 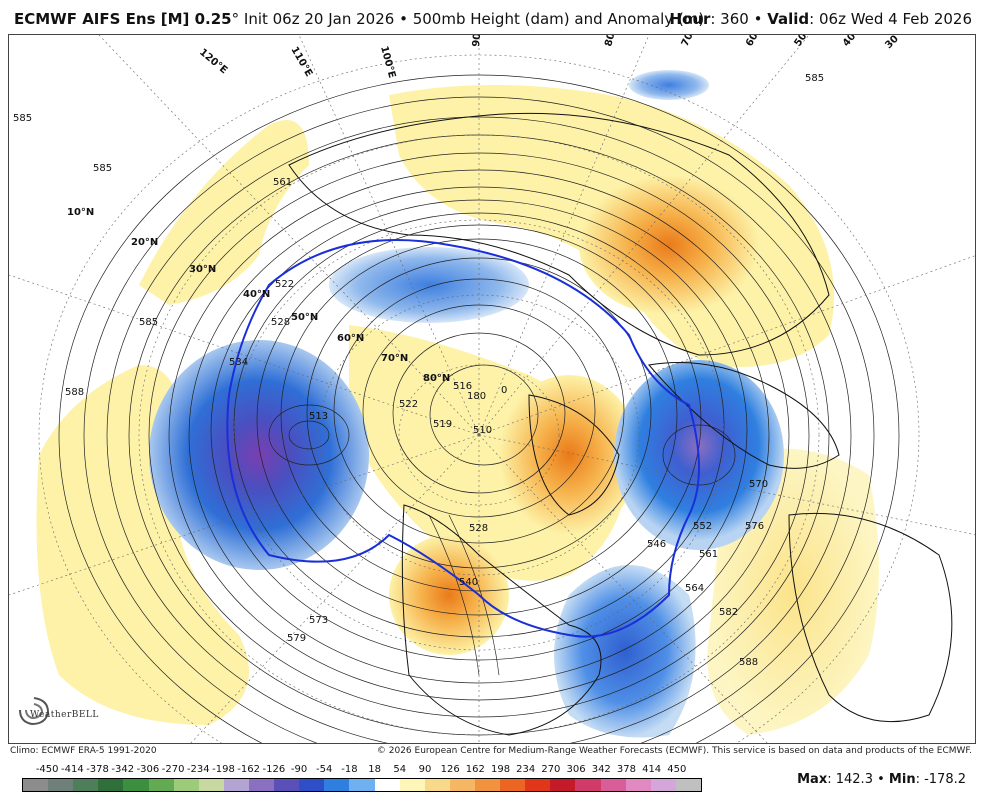 I want to click on positive-anomaly-pacific, so click(x=224, y=212).